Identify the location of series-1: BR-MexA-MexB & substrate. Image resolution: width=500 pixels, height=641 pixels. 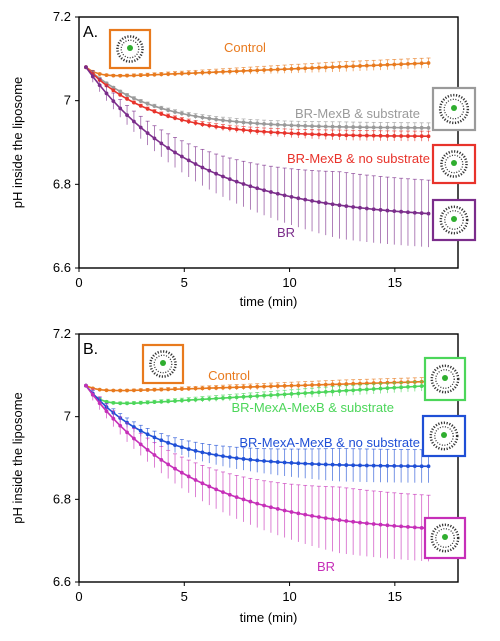
(275, 385).